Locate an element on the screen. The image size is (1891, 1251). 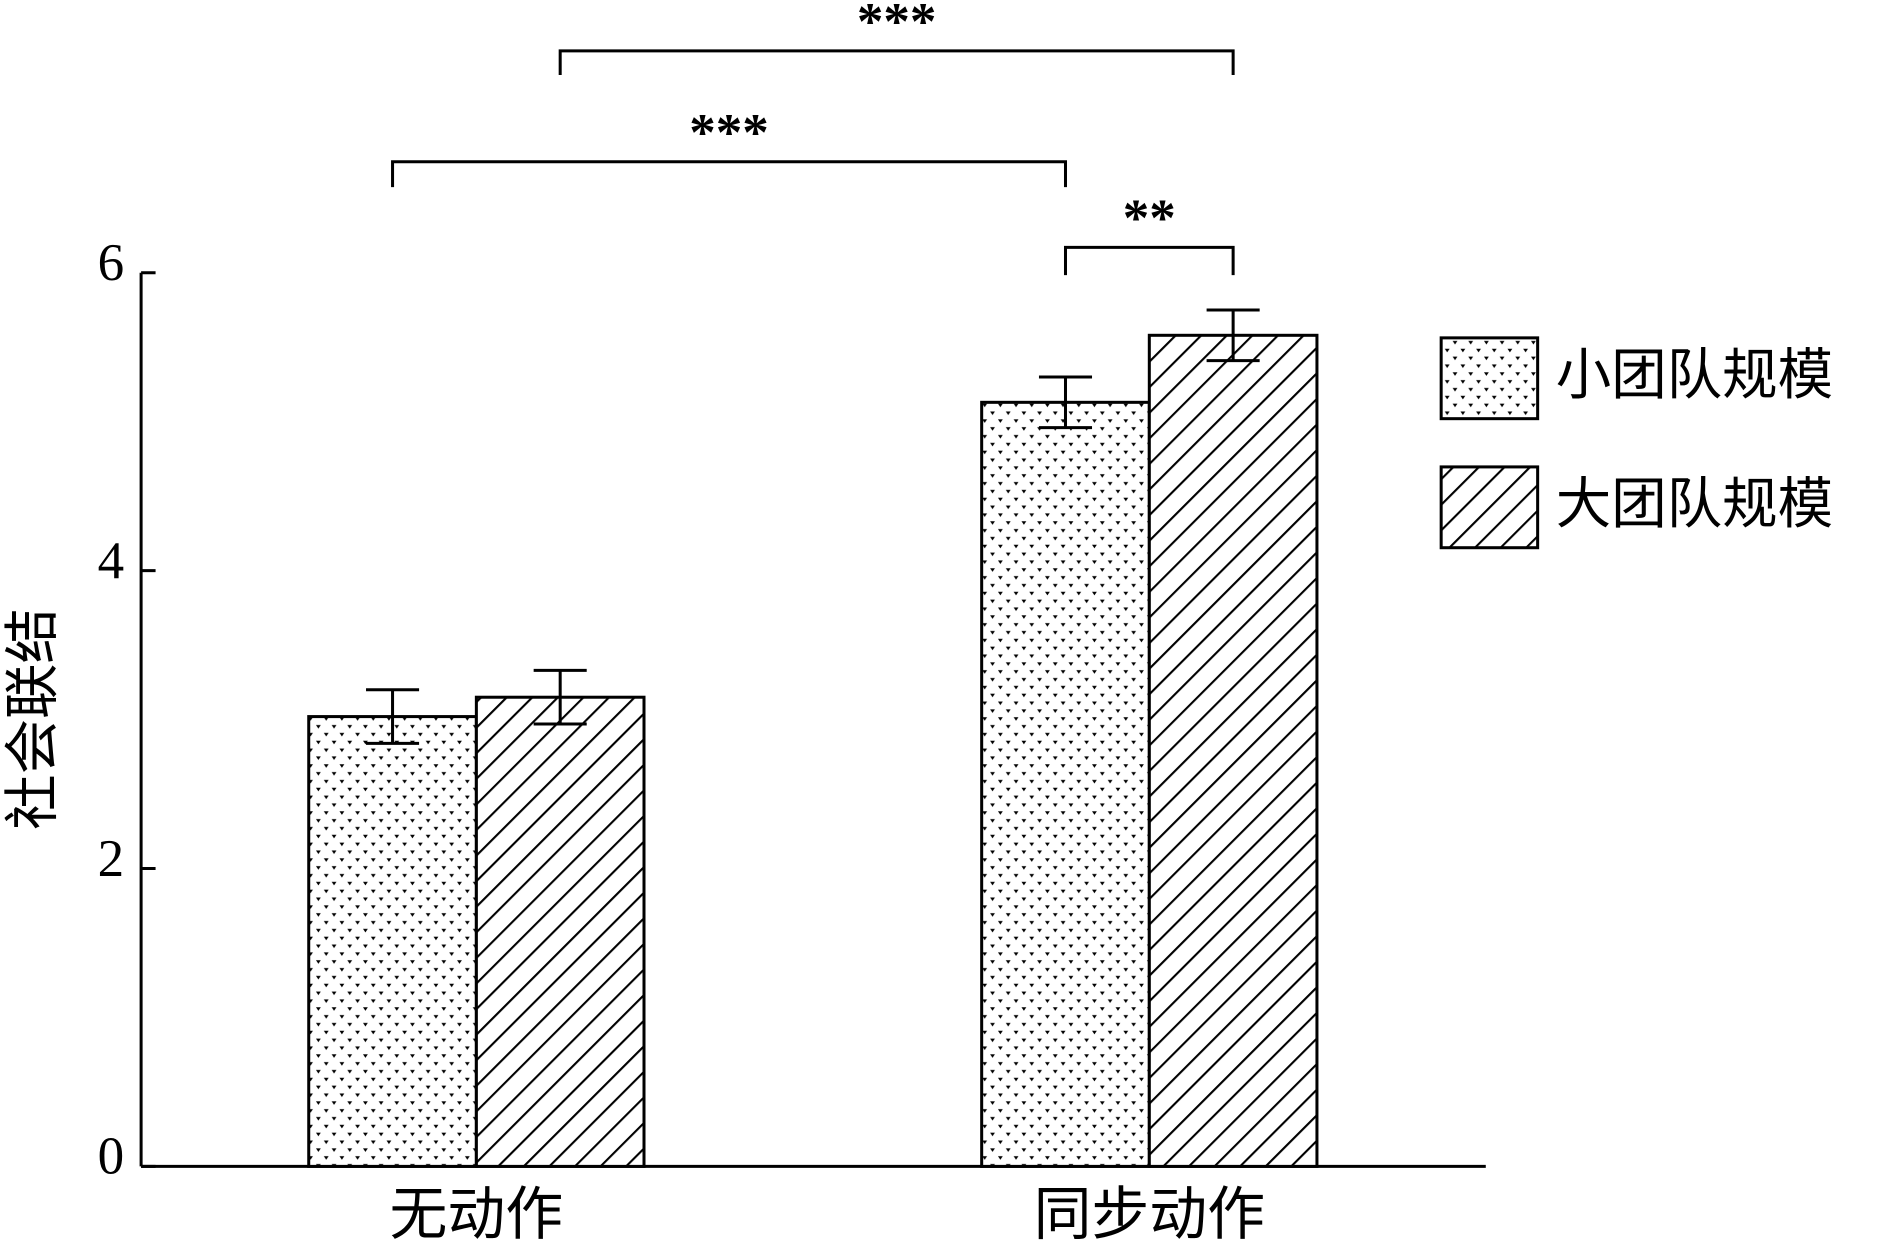
y-tick-label: 6 is located at coordinates (111, 263).